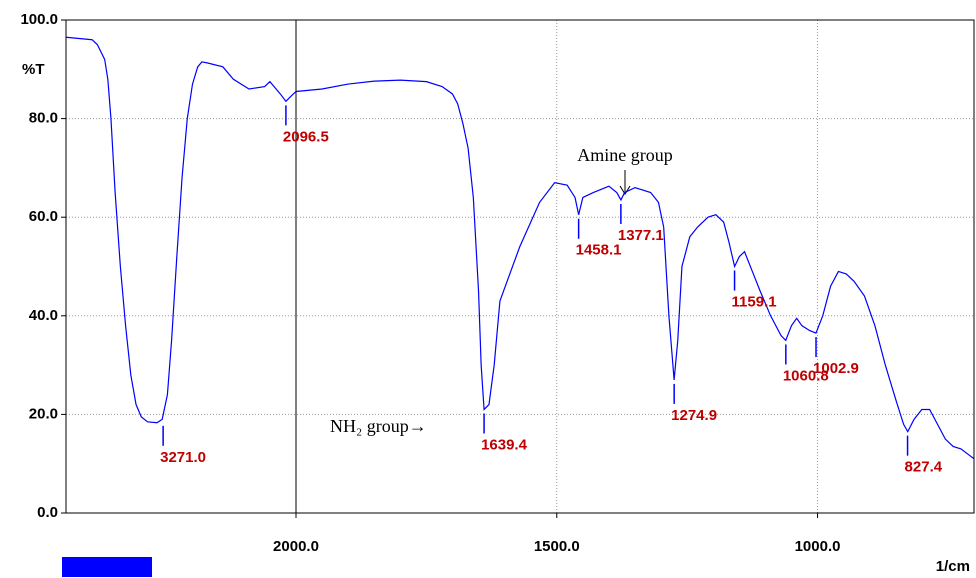  What do you see at coordinates (599, 250) in the screenshot?
I see `peak-label: 1458.1` at bounding box center [599, 250].